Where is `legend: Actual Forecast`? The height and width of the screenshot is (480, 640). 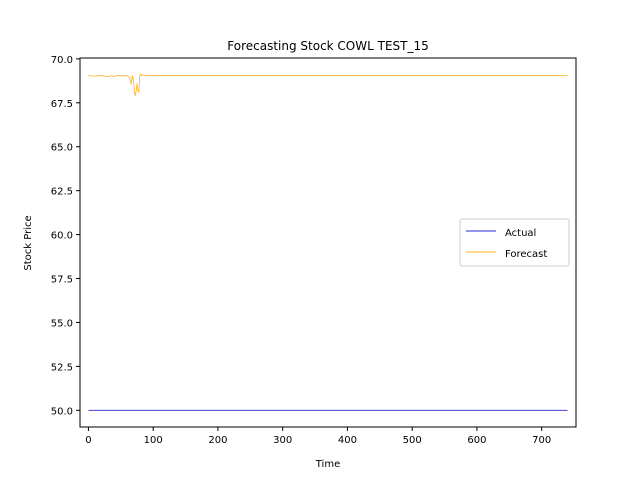
legend: Actual Forecast is located at coordinates (514, 242).